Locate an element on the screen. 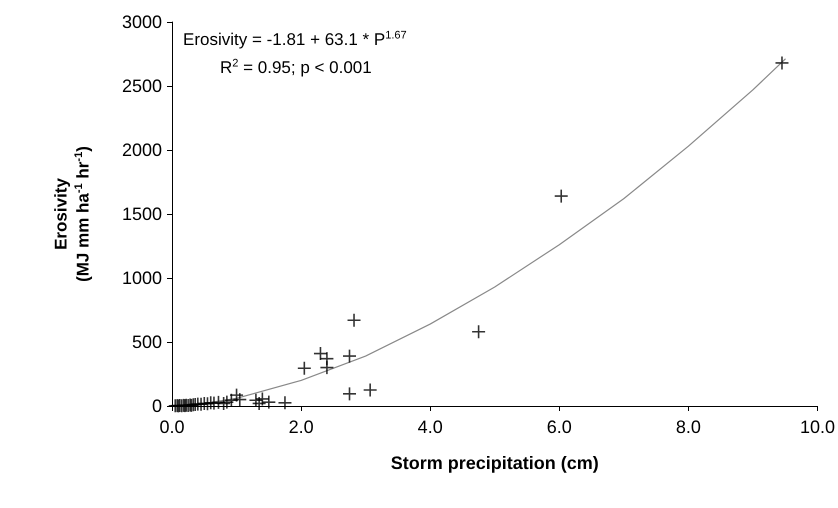 The width and height of the screenshot is (838, 508). y-tick-label: 2500 is located at coordinates (142, 86).